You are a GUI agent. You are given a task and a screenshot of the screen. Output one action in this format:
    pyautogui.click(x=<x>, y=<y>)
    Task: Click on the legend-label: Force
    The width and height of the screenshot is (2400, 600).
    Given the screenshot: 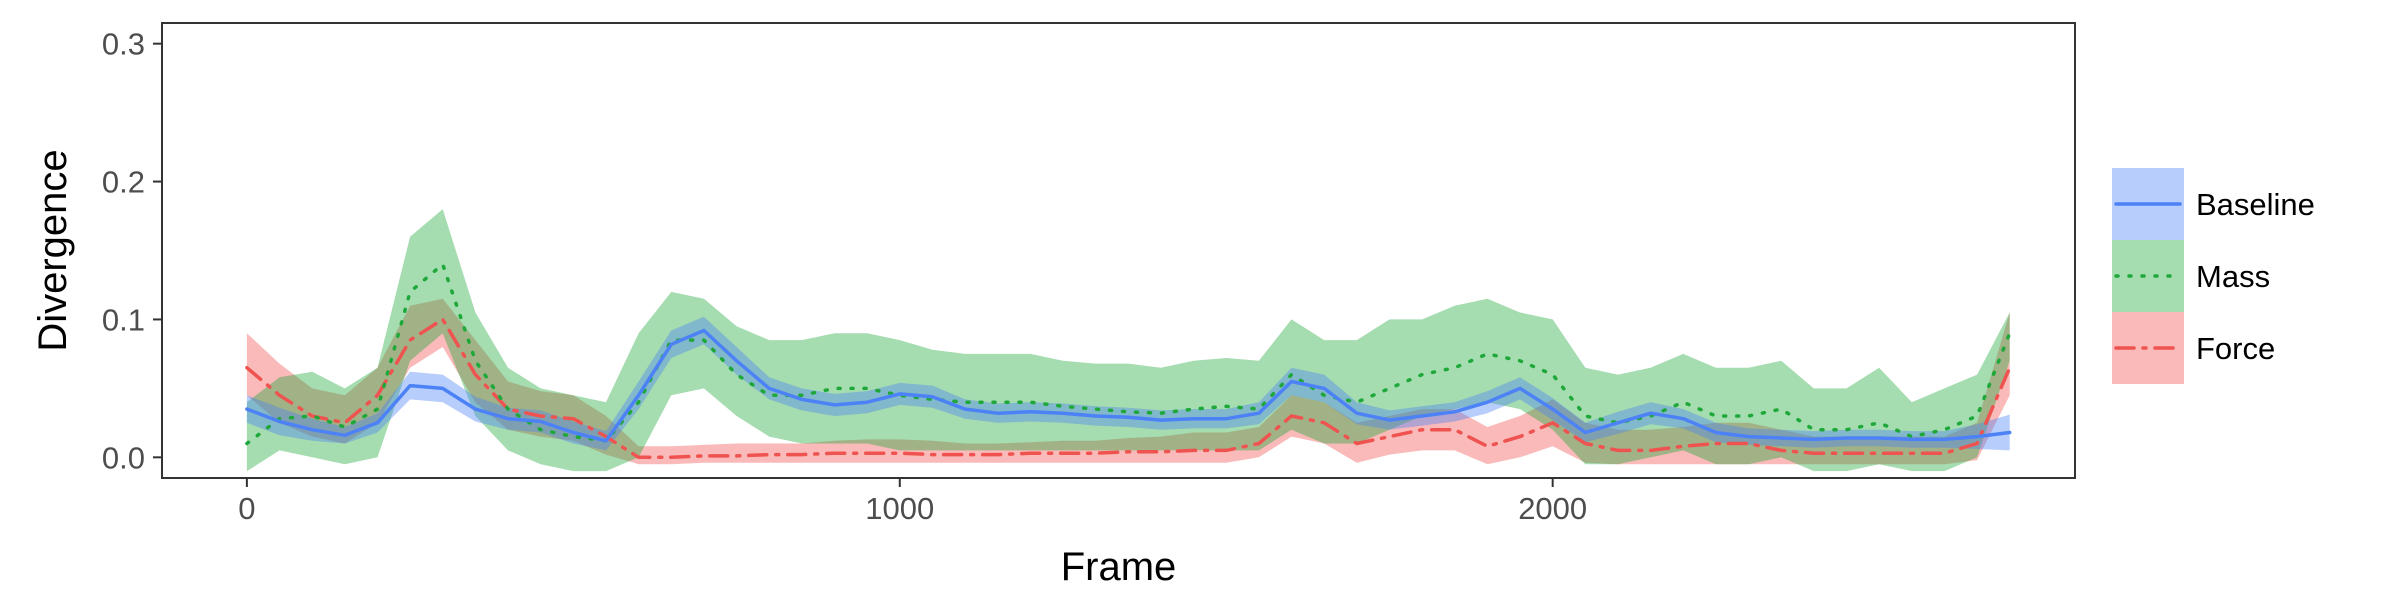 What is the action you would take?
    pyautogui.click(x=2235, y=348)
    